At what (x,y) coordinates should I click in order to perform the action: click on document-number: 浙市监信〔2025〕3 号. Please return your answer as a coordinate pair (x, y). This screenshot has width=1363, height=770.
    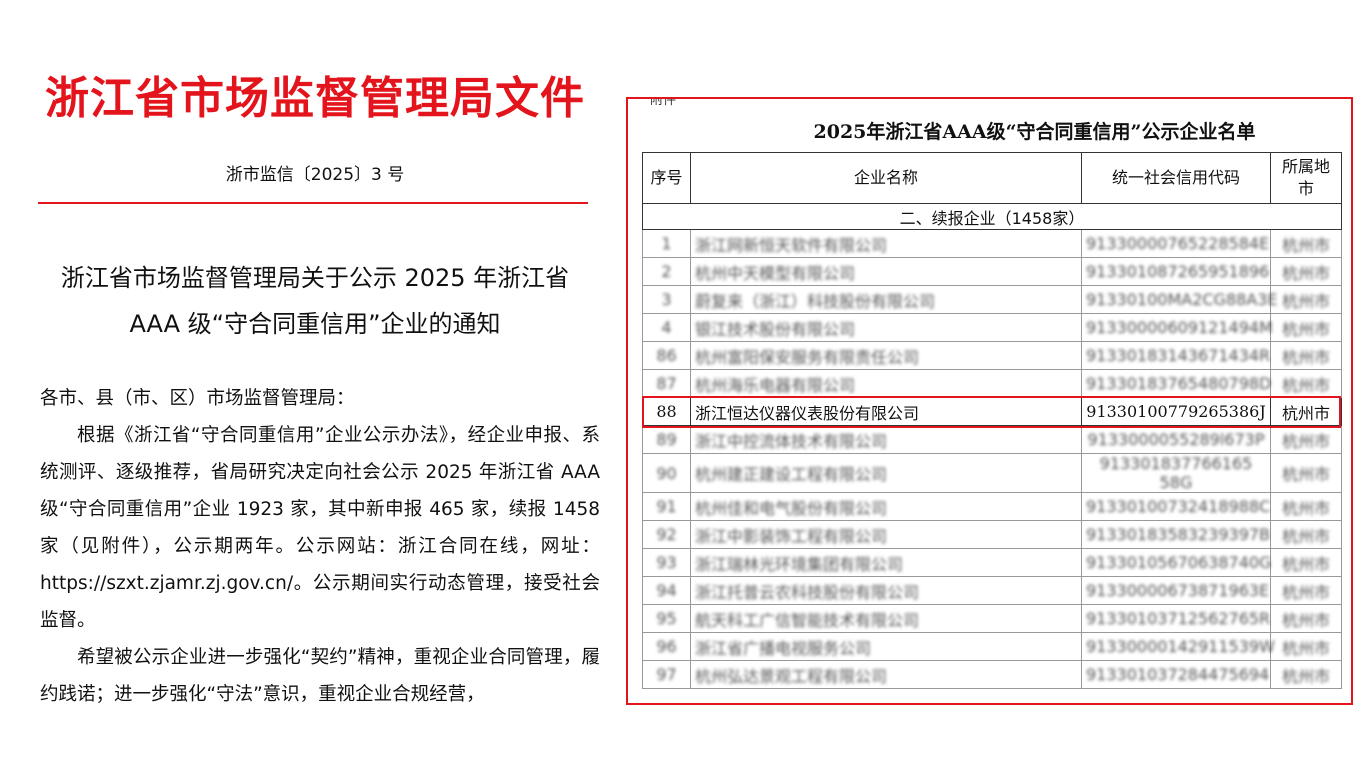
    Looking at the image, I should click on (315, 175).